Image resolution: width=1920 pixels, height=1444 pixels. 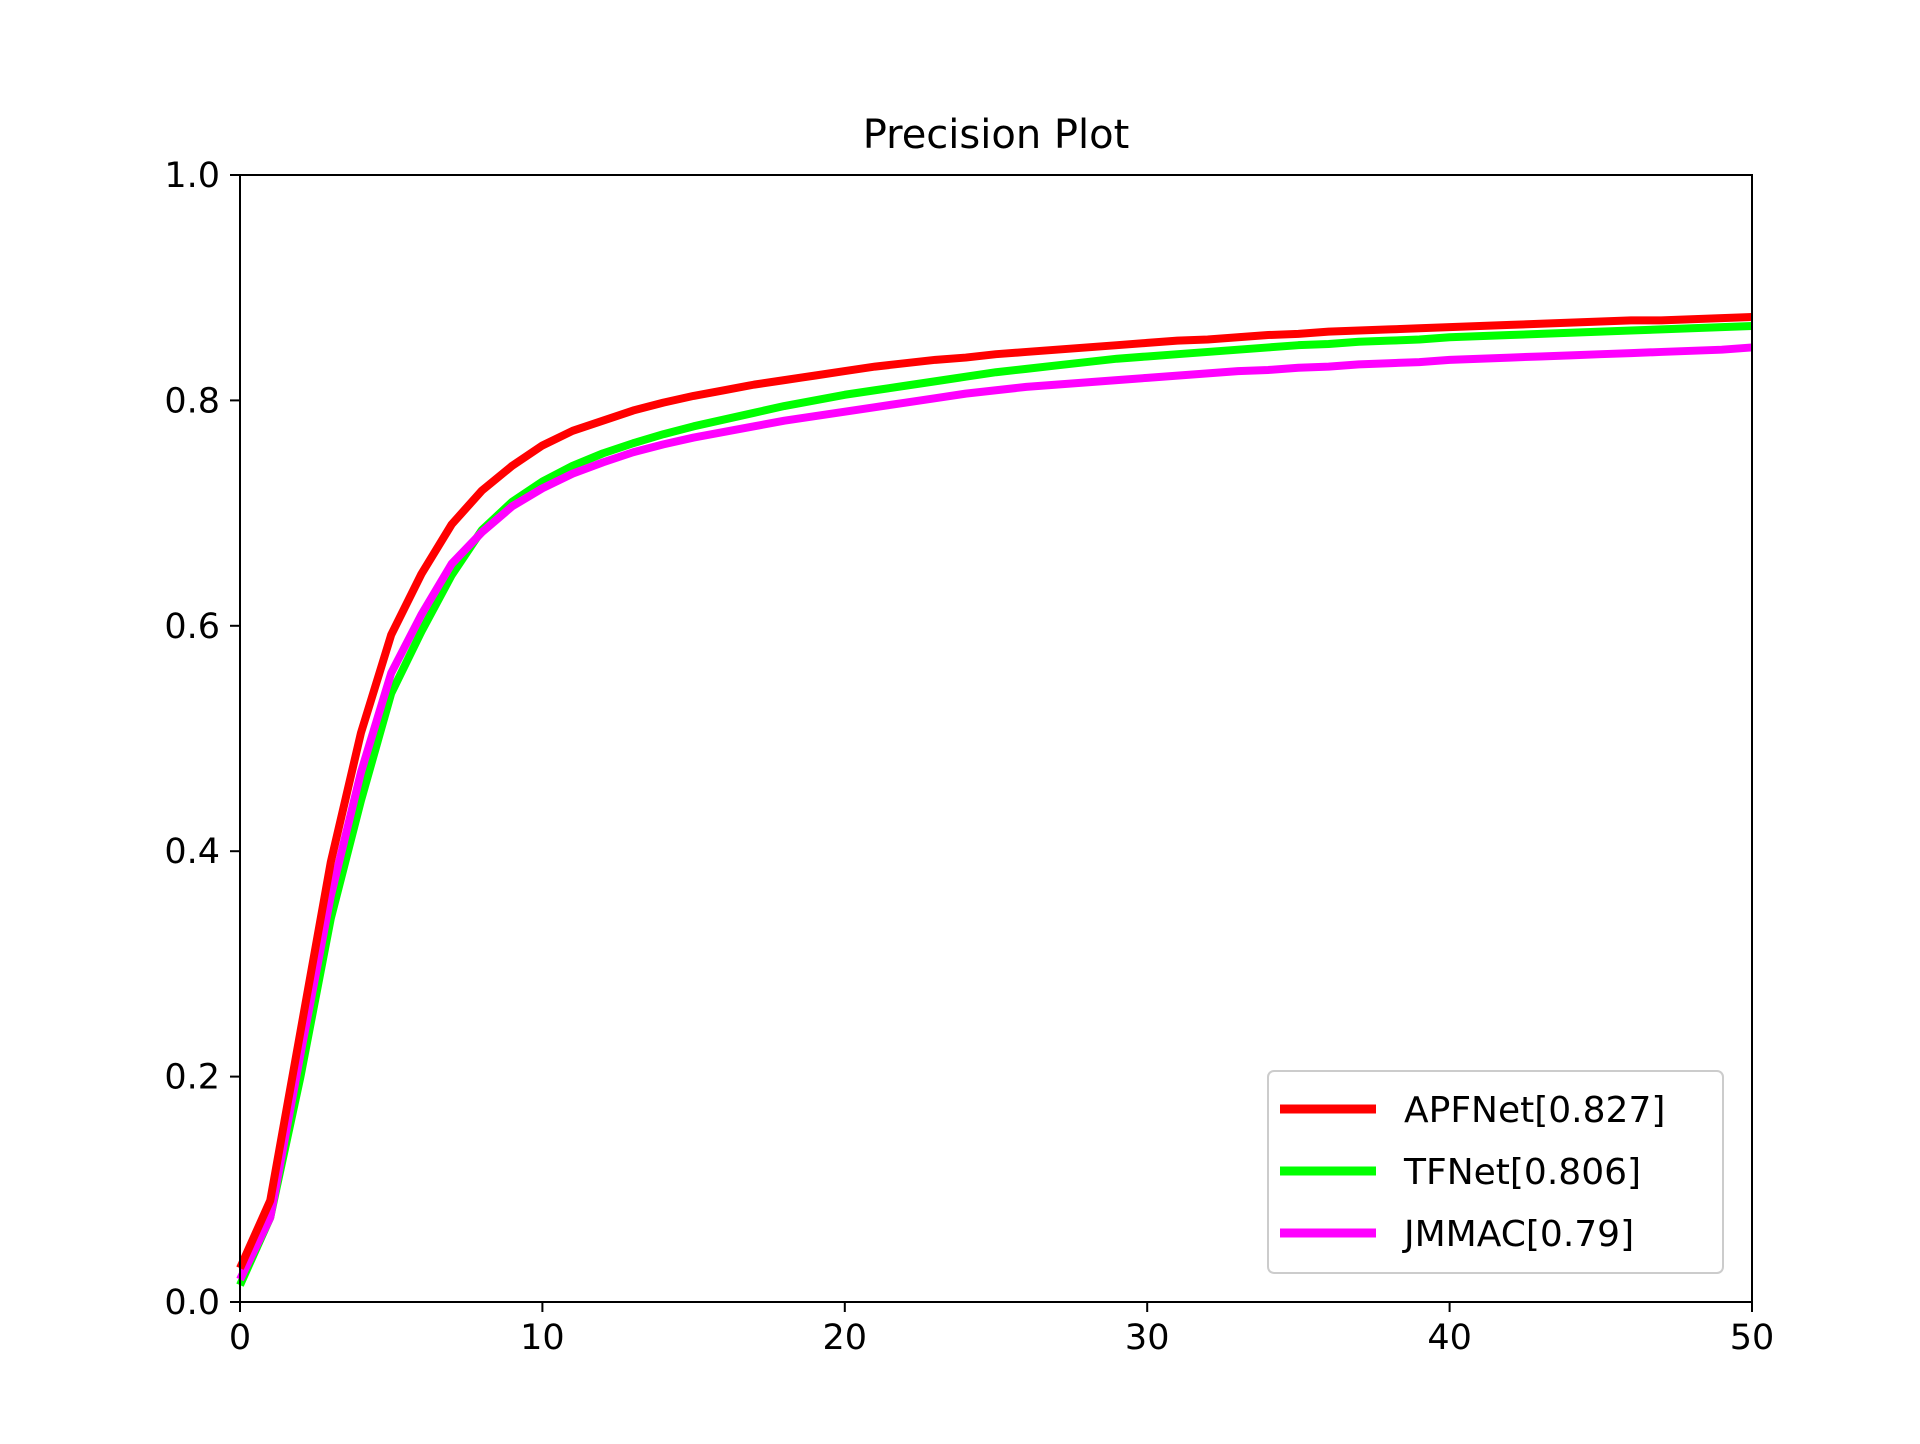 What do you see at coordinates (542, 1338) in the screenshot?
I see `x-tick-label: 10` at bounding box center [542, 1338].